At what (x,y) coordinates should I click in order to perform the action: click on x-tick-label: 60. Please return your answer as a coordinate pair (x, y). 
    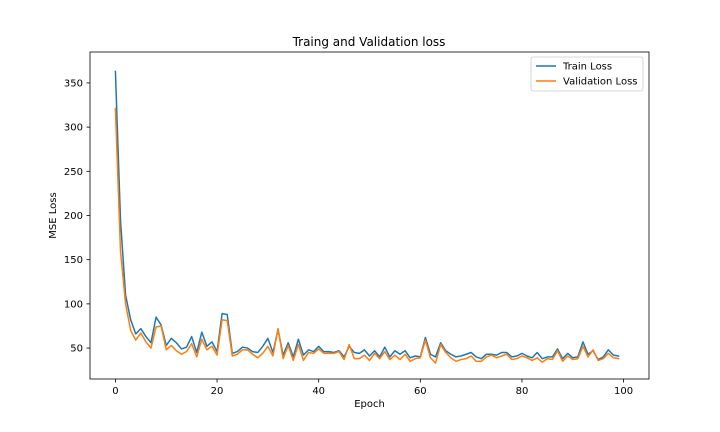
    Looking at the image, I should click on (420, 391).